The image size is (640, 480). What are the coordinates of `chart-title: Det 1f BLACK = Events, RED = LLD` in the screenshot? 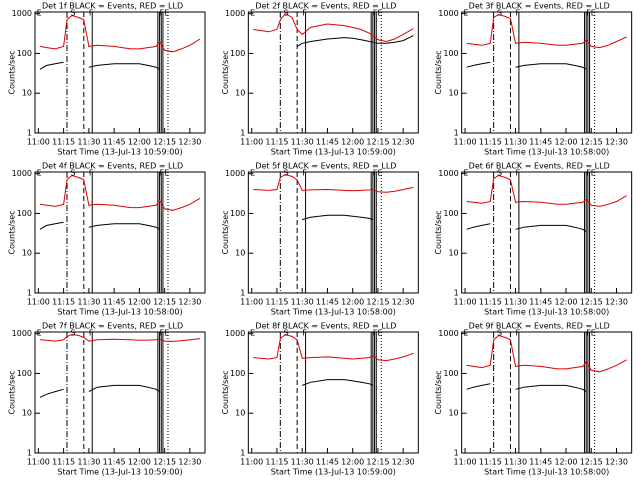 It's located at (112, 6).